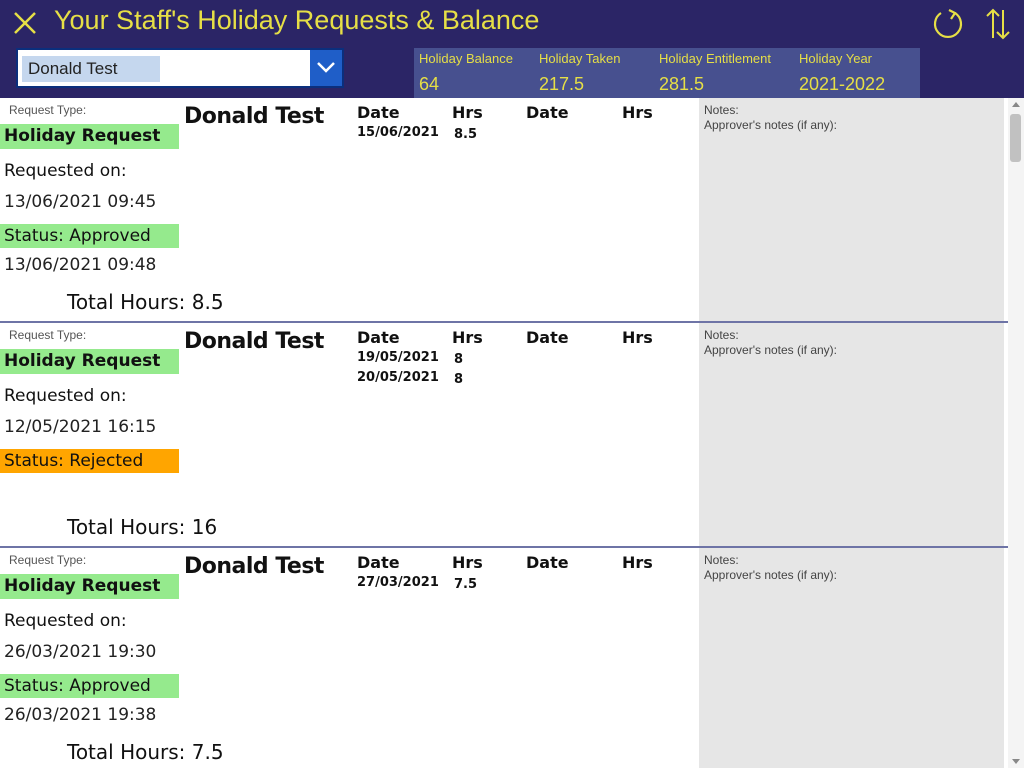 Image resolution: width=1024 pixels, height=768 pixels. I want to click on status-badge: Status: Rejected, so click(89, 461).